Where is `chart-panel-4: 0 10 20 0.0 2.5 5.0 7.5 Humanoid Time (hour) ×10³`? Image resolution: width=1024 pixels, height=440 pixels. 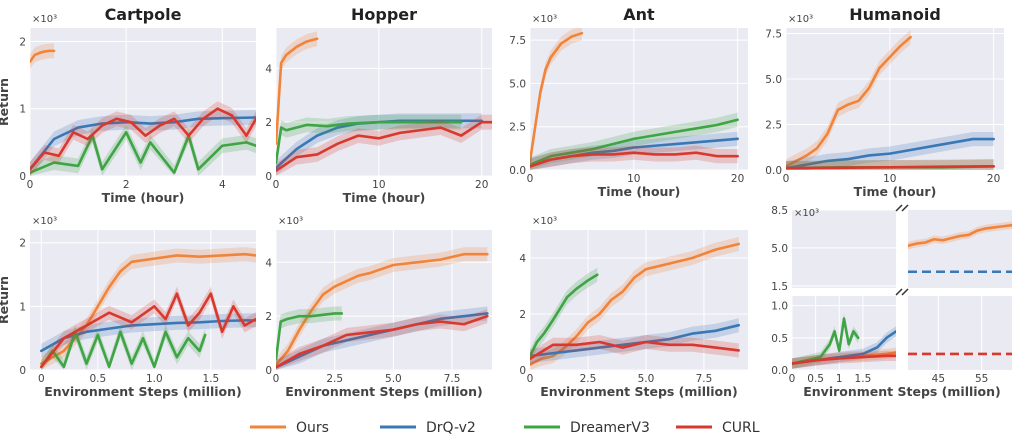 chart-panel-4: 0 10 20 0.0 2.5 5.0 7.5 Humanoid Time (hour) ×10³ is located at coordinates (884, 102).